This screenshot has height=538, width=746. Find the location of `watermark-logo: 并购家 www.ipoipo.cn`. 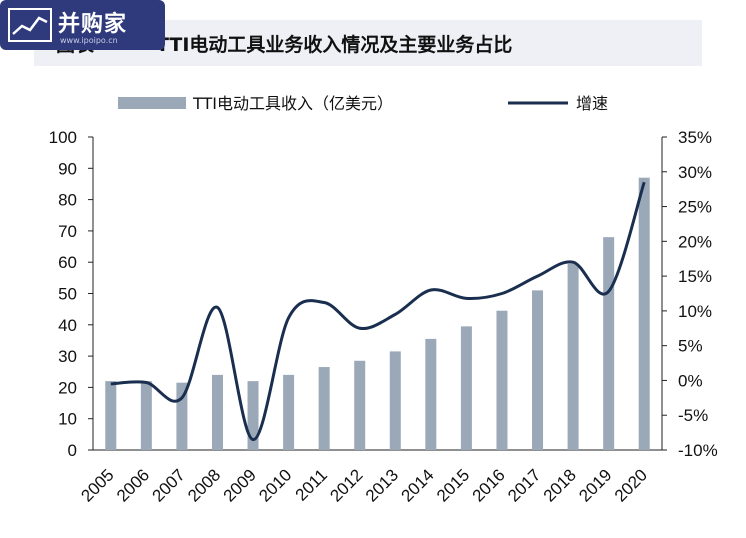

watermark-logo: 并购家 www.ipoipo.cn is located at coordinates (82, 25).